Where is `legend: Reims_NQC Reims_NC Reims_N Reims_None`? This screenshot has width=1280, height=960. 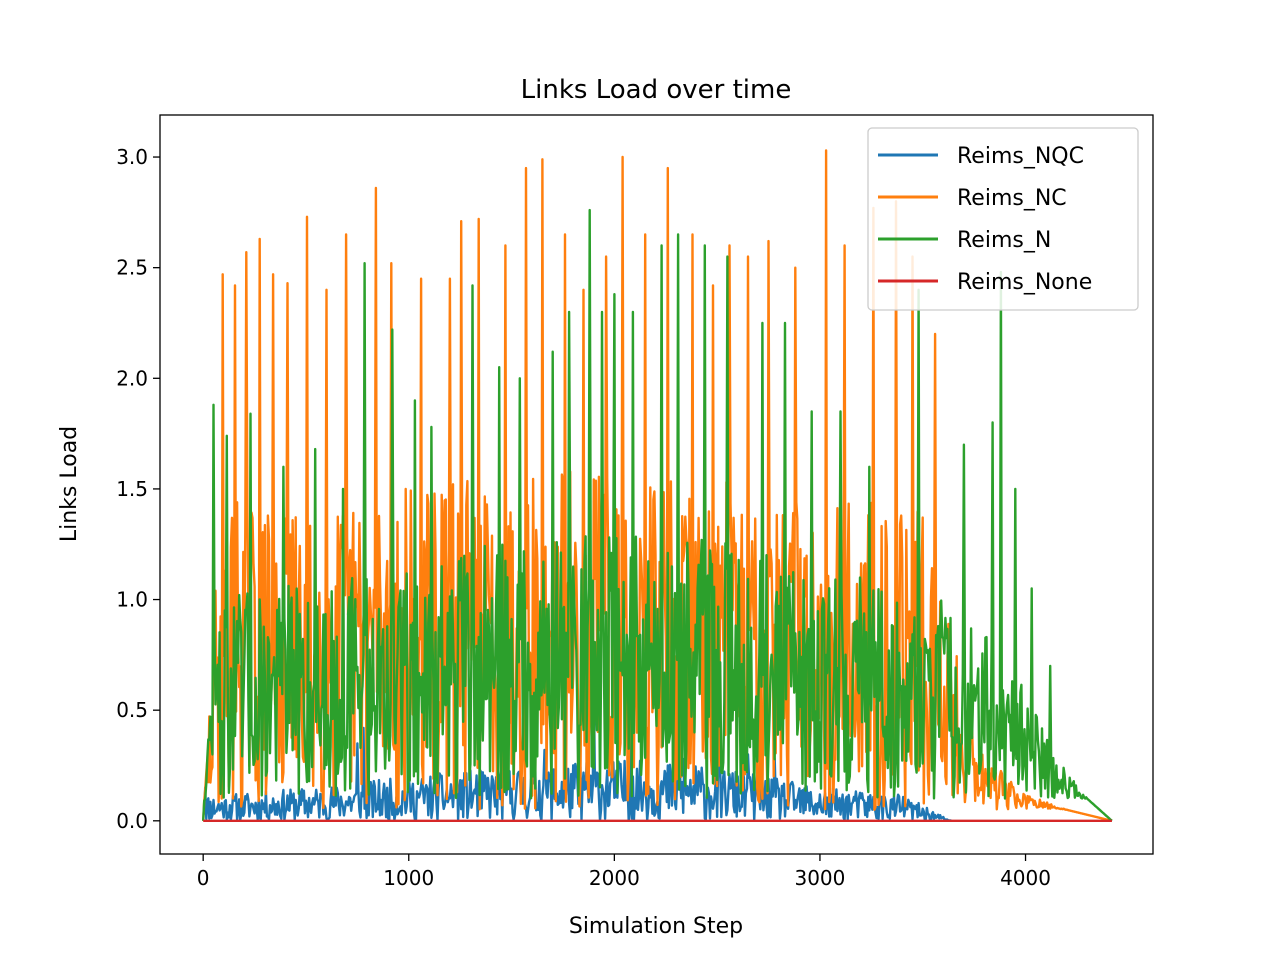 legend: Reims_NQC Reims_NC Reims_N Reims_None is located at coordinates (1003, 219).